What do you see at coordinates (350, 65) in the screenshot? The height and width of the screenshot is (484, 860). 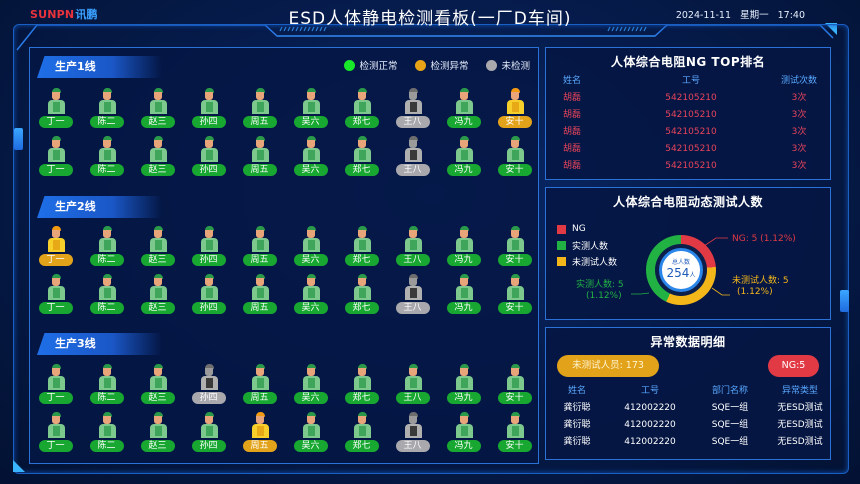 I see `green-dot-icon` at bounding box center [350, 65].